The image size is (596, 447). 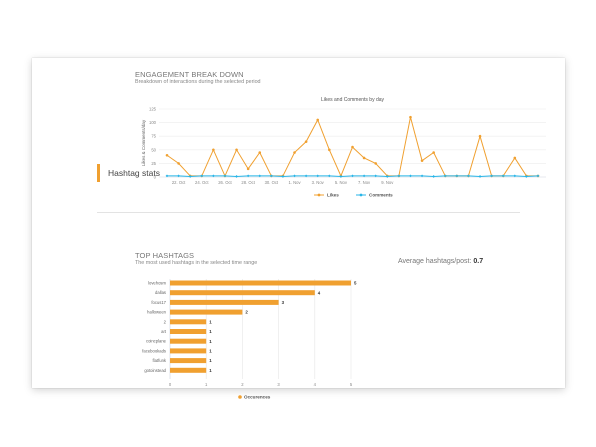 I want to click on category-label: gotoinstead, so click(x=155, y=370).